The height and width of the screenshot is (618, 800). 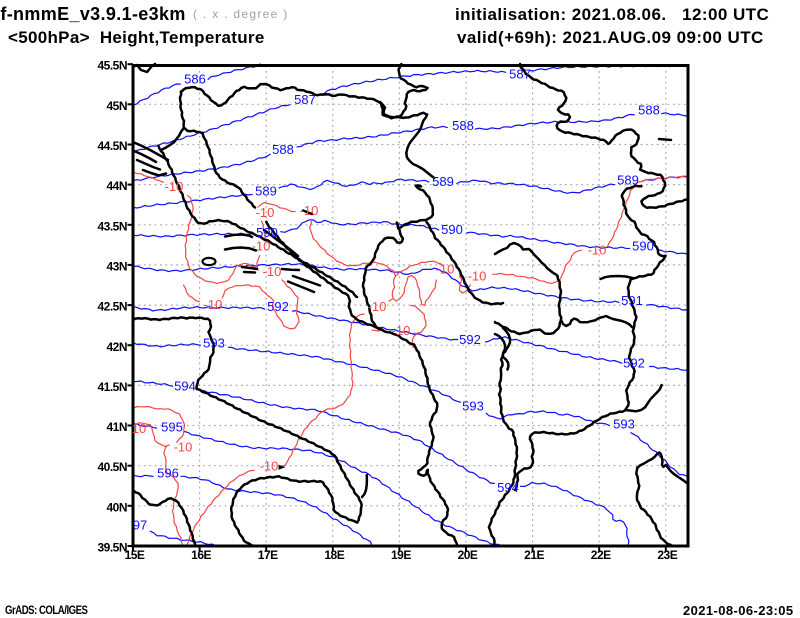 What do you see at coordinates (116, 427) in the screenshot?
I see `svg-text: 41N` at bounding box center [116, 427].